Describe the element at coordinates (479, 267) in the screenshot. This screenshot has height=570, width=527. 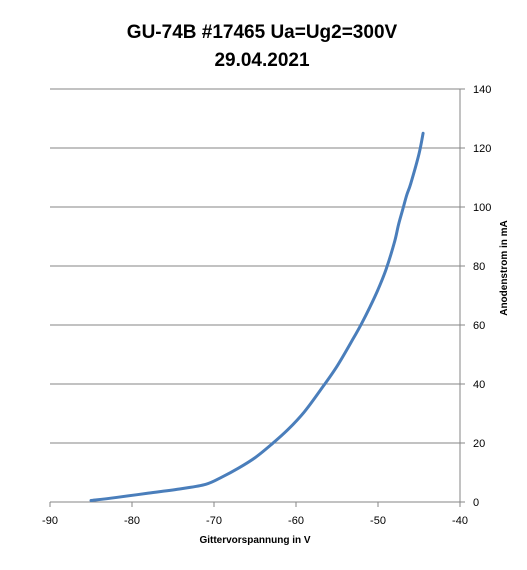
I see `y-tick-label: 80` at that location.